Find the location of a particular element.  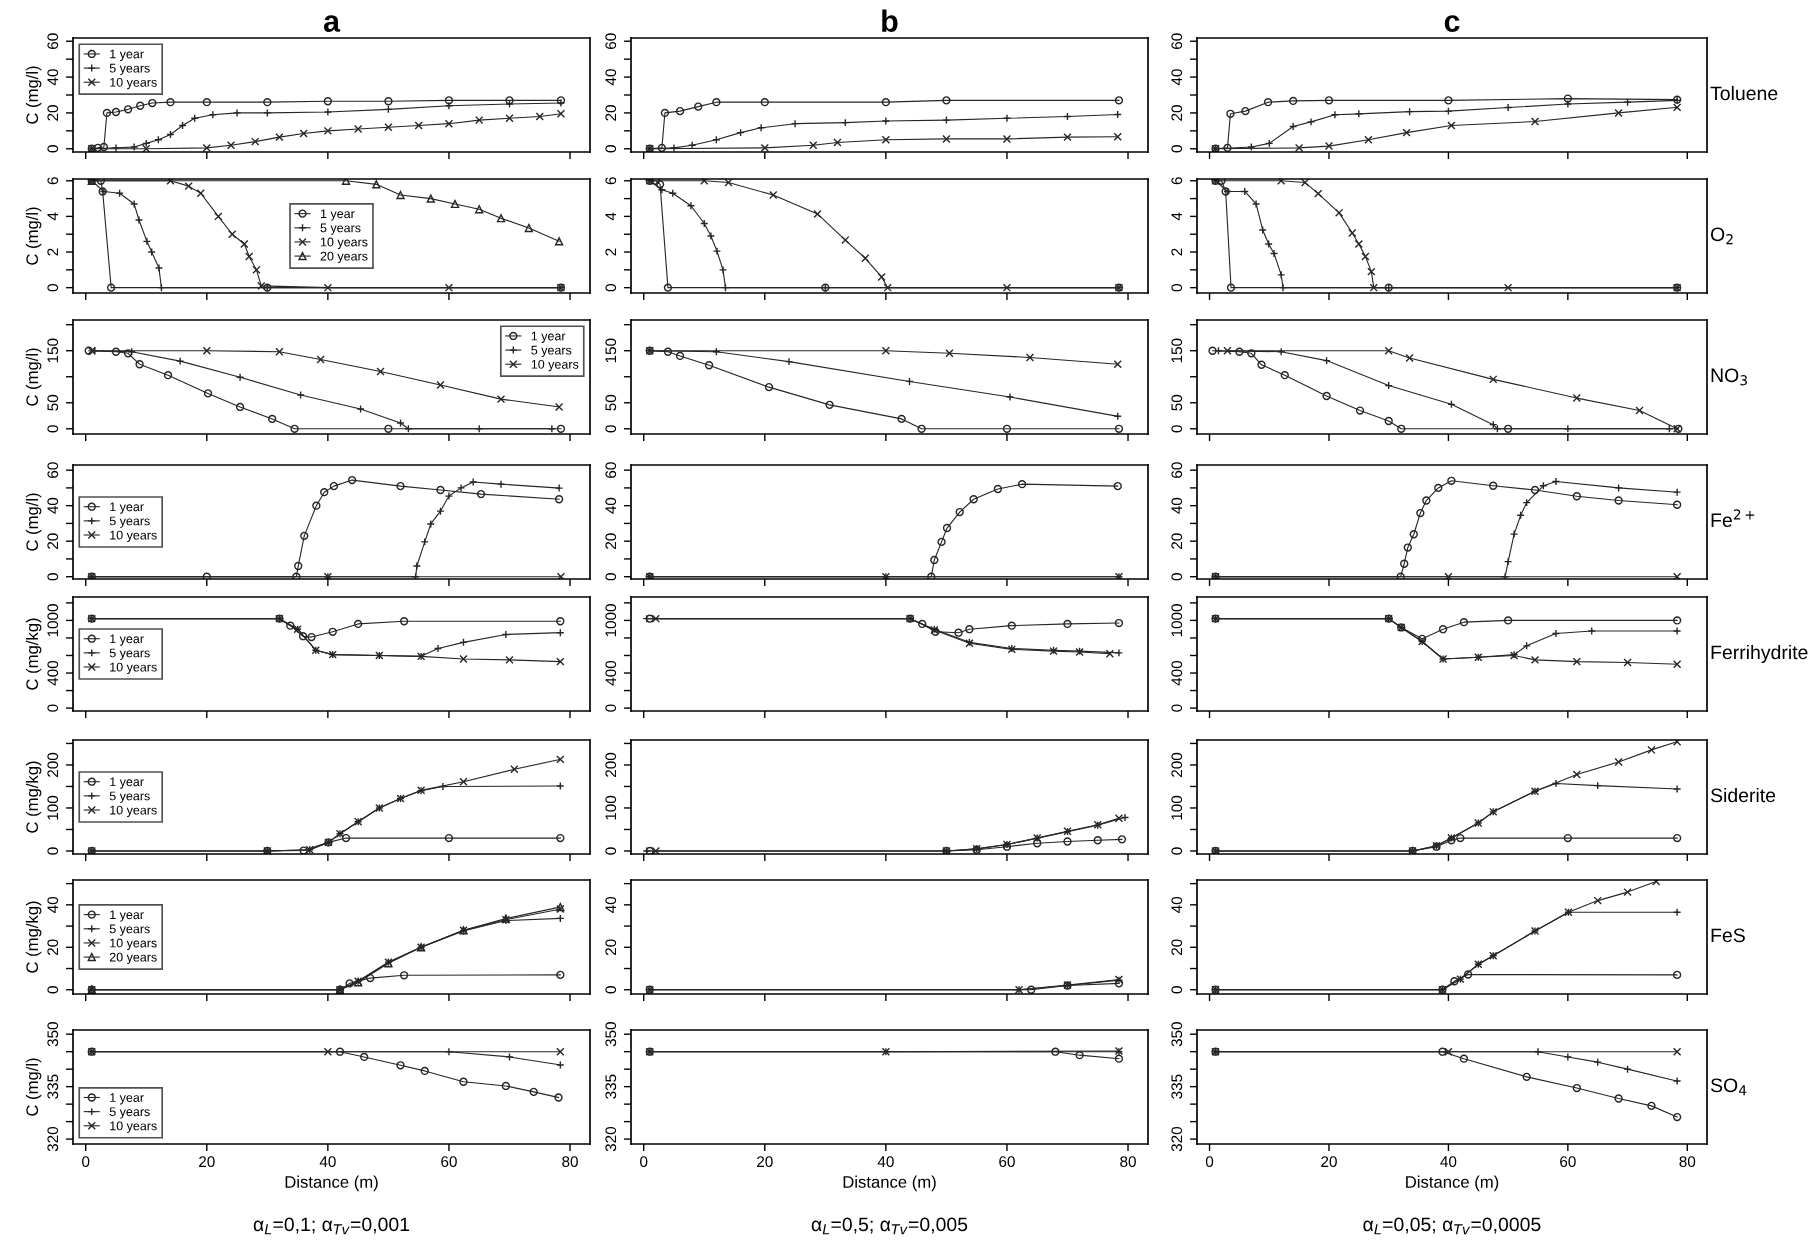

text: α$_{L}$=0,1; α$_{Tv}$=0,001 is located at coordinates (331, 1226).